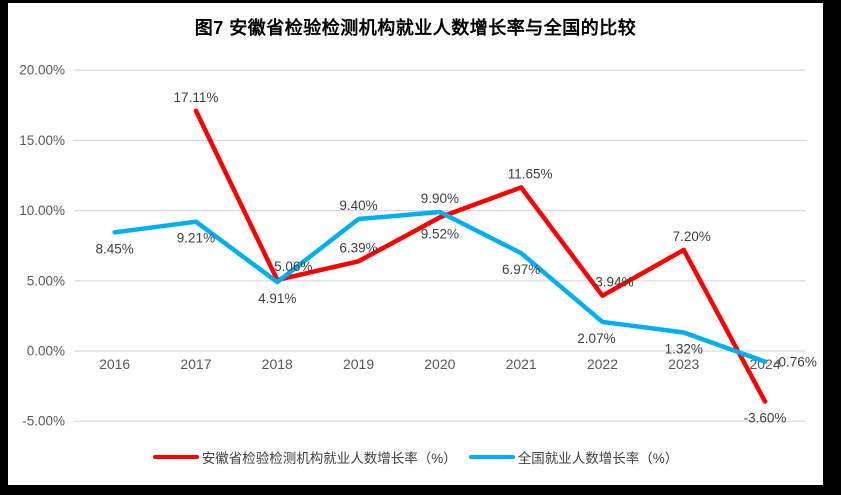  I want to click on data-label: 6.39%, so click(358, 247).